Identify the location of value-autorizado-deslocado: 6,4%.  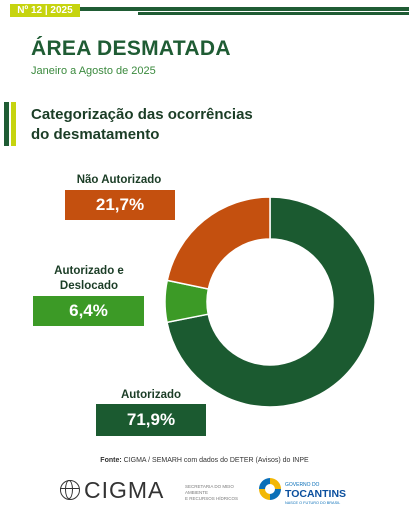
(88, 310).